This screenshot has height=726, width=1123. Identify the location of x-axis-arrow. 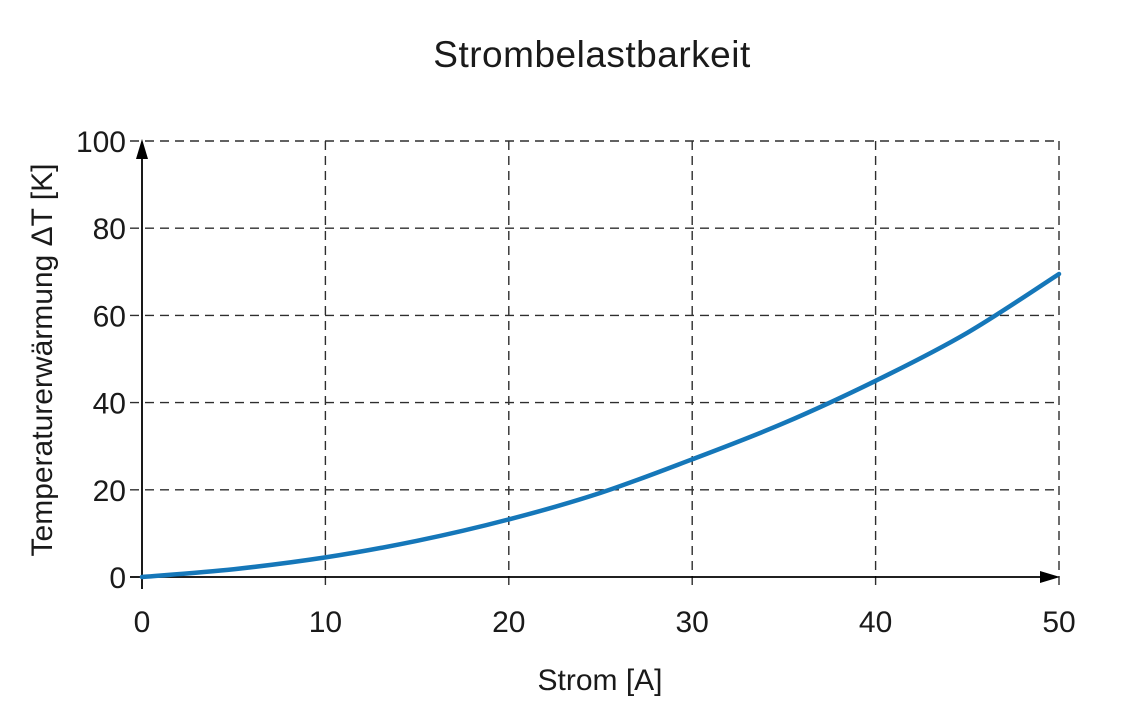
(1050, 577).